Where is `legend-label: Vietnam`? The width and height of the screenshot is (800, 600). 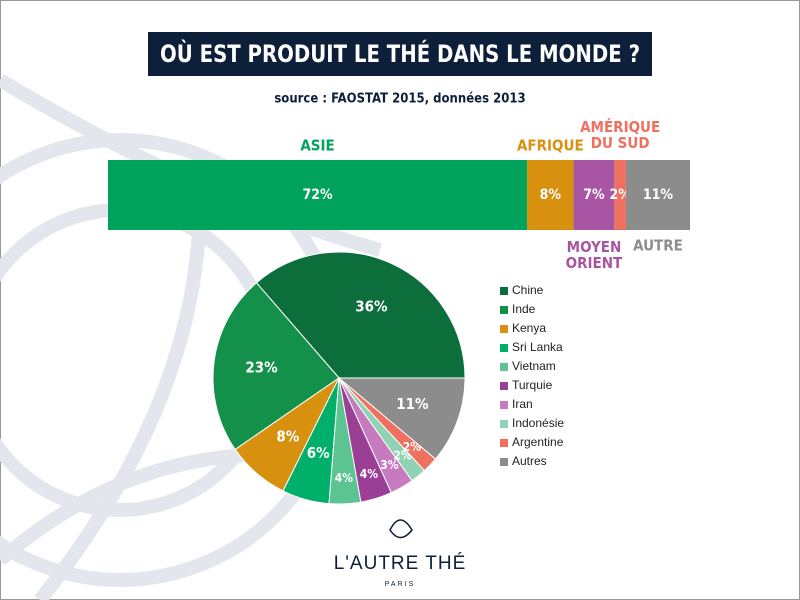 legend-label: Vietnam is located at coordinates (534, 366).